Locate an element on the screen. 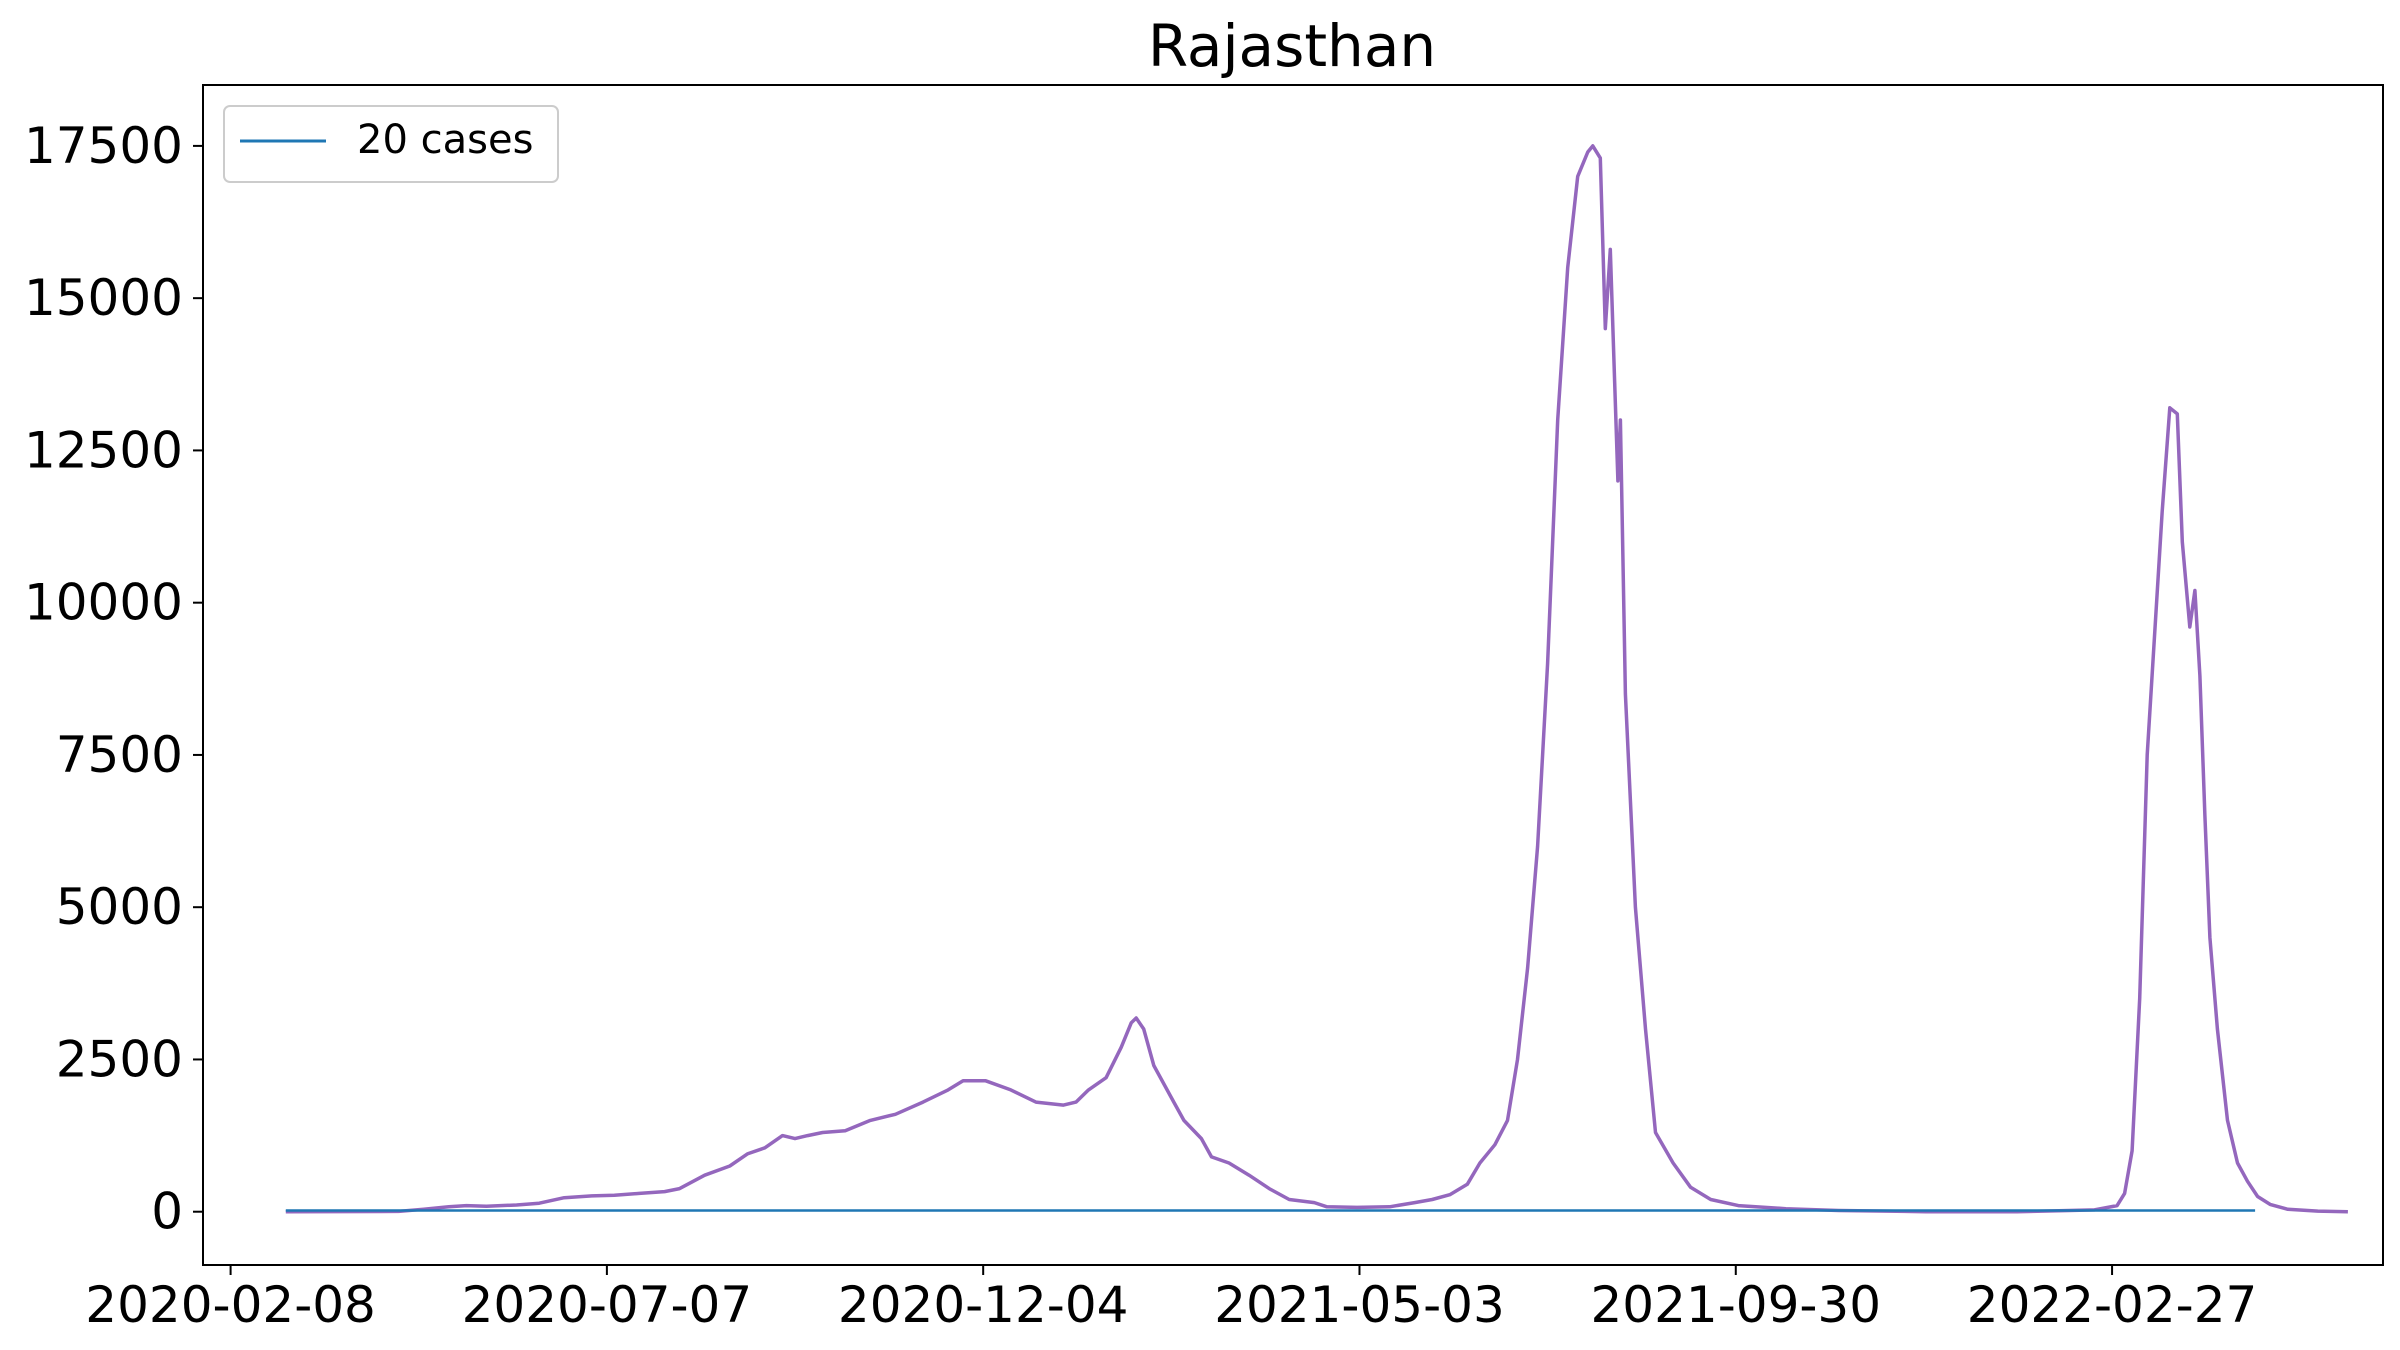 Image resolution: width=2400 pixels, height=1350 pixels. x-tick-label: 2022-02-27 is located at coordinates (2112, 1305).